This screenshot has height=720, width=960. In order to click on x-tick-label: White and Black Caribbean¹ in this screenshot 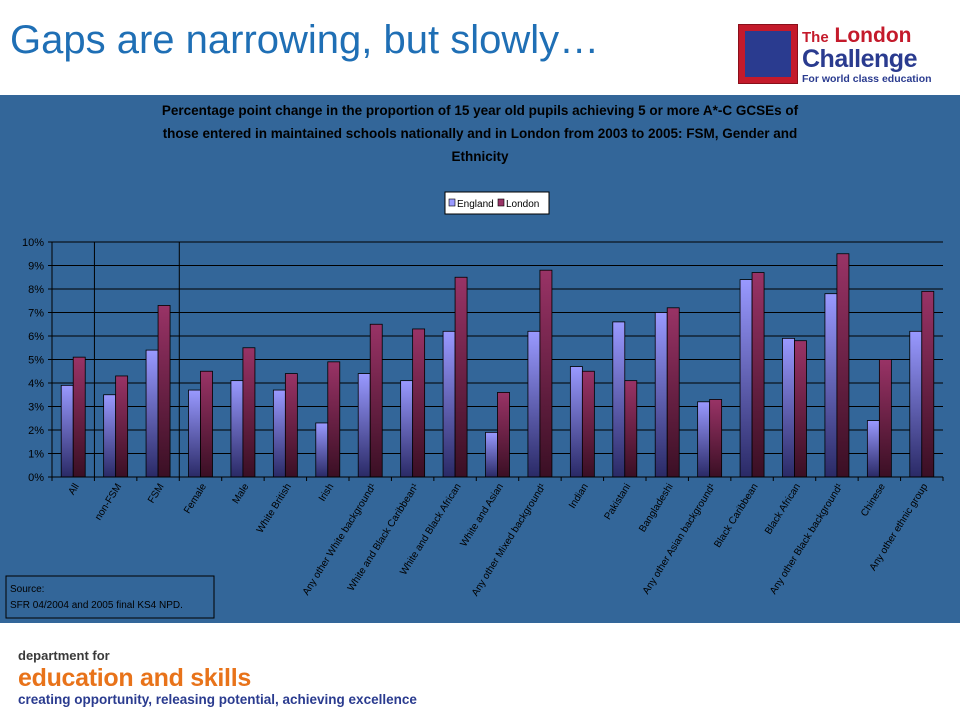, I will do `click(384, 537)`.